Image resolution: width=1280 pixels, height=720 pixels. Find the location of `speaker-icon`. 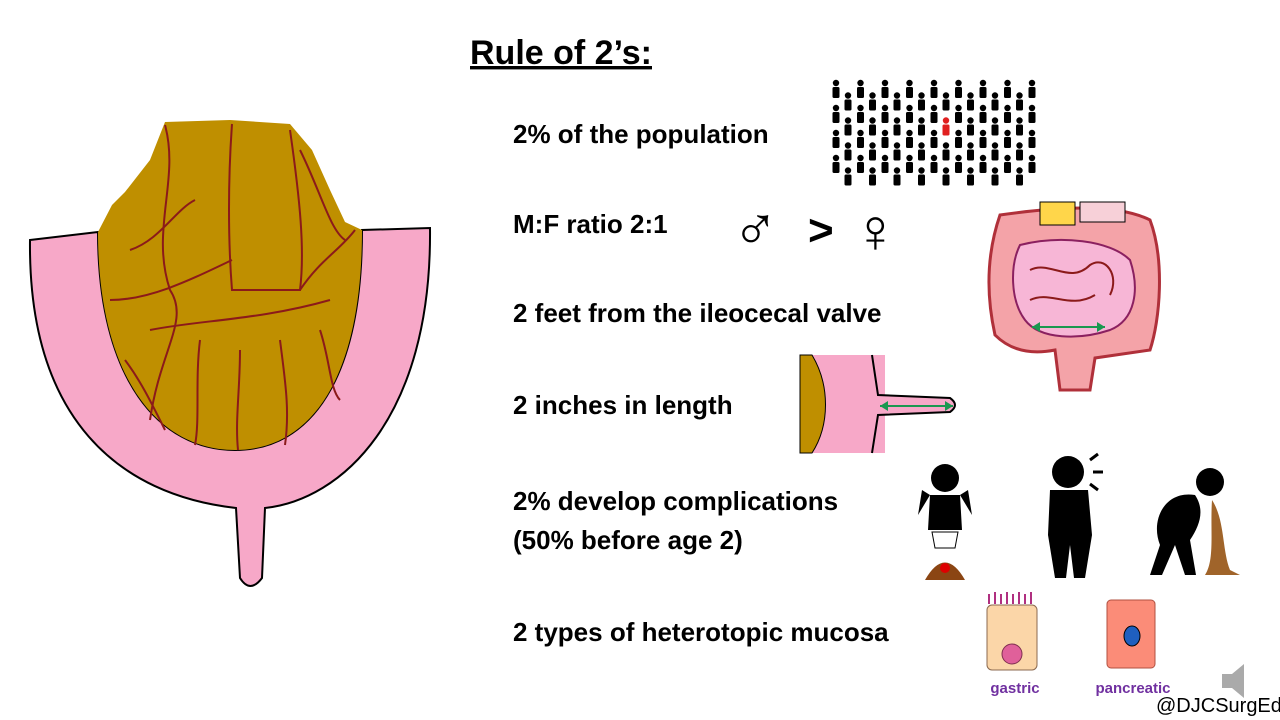

speaker-icon is located at coordinates (1233, 681).